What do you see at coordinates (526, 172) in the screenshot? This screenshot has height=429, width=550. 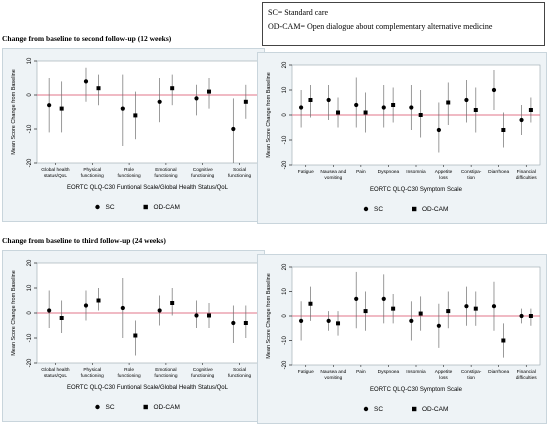 I see `x-tick-label: Financial` at bounding box center [526, 172].